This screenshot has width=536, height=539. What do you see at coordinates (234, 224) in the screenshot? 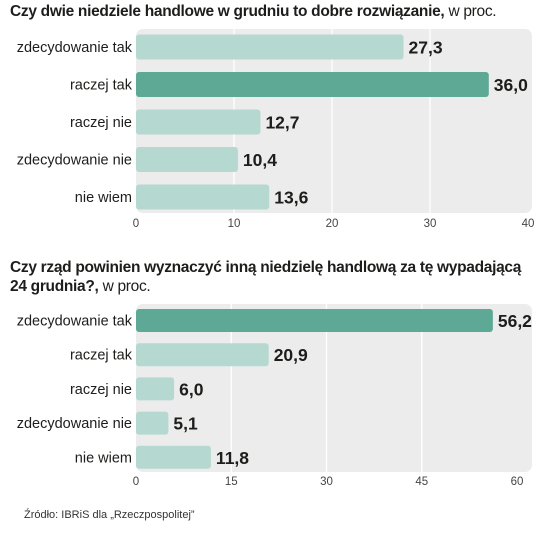
I see `chart1-x-tick-label: 10` at bounding box center [234, 224].